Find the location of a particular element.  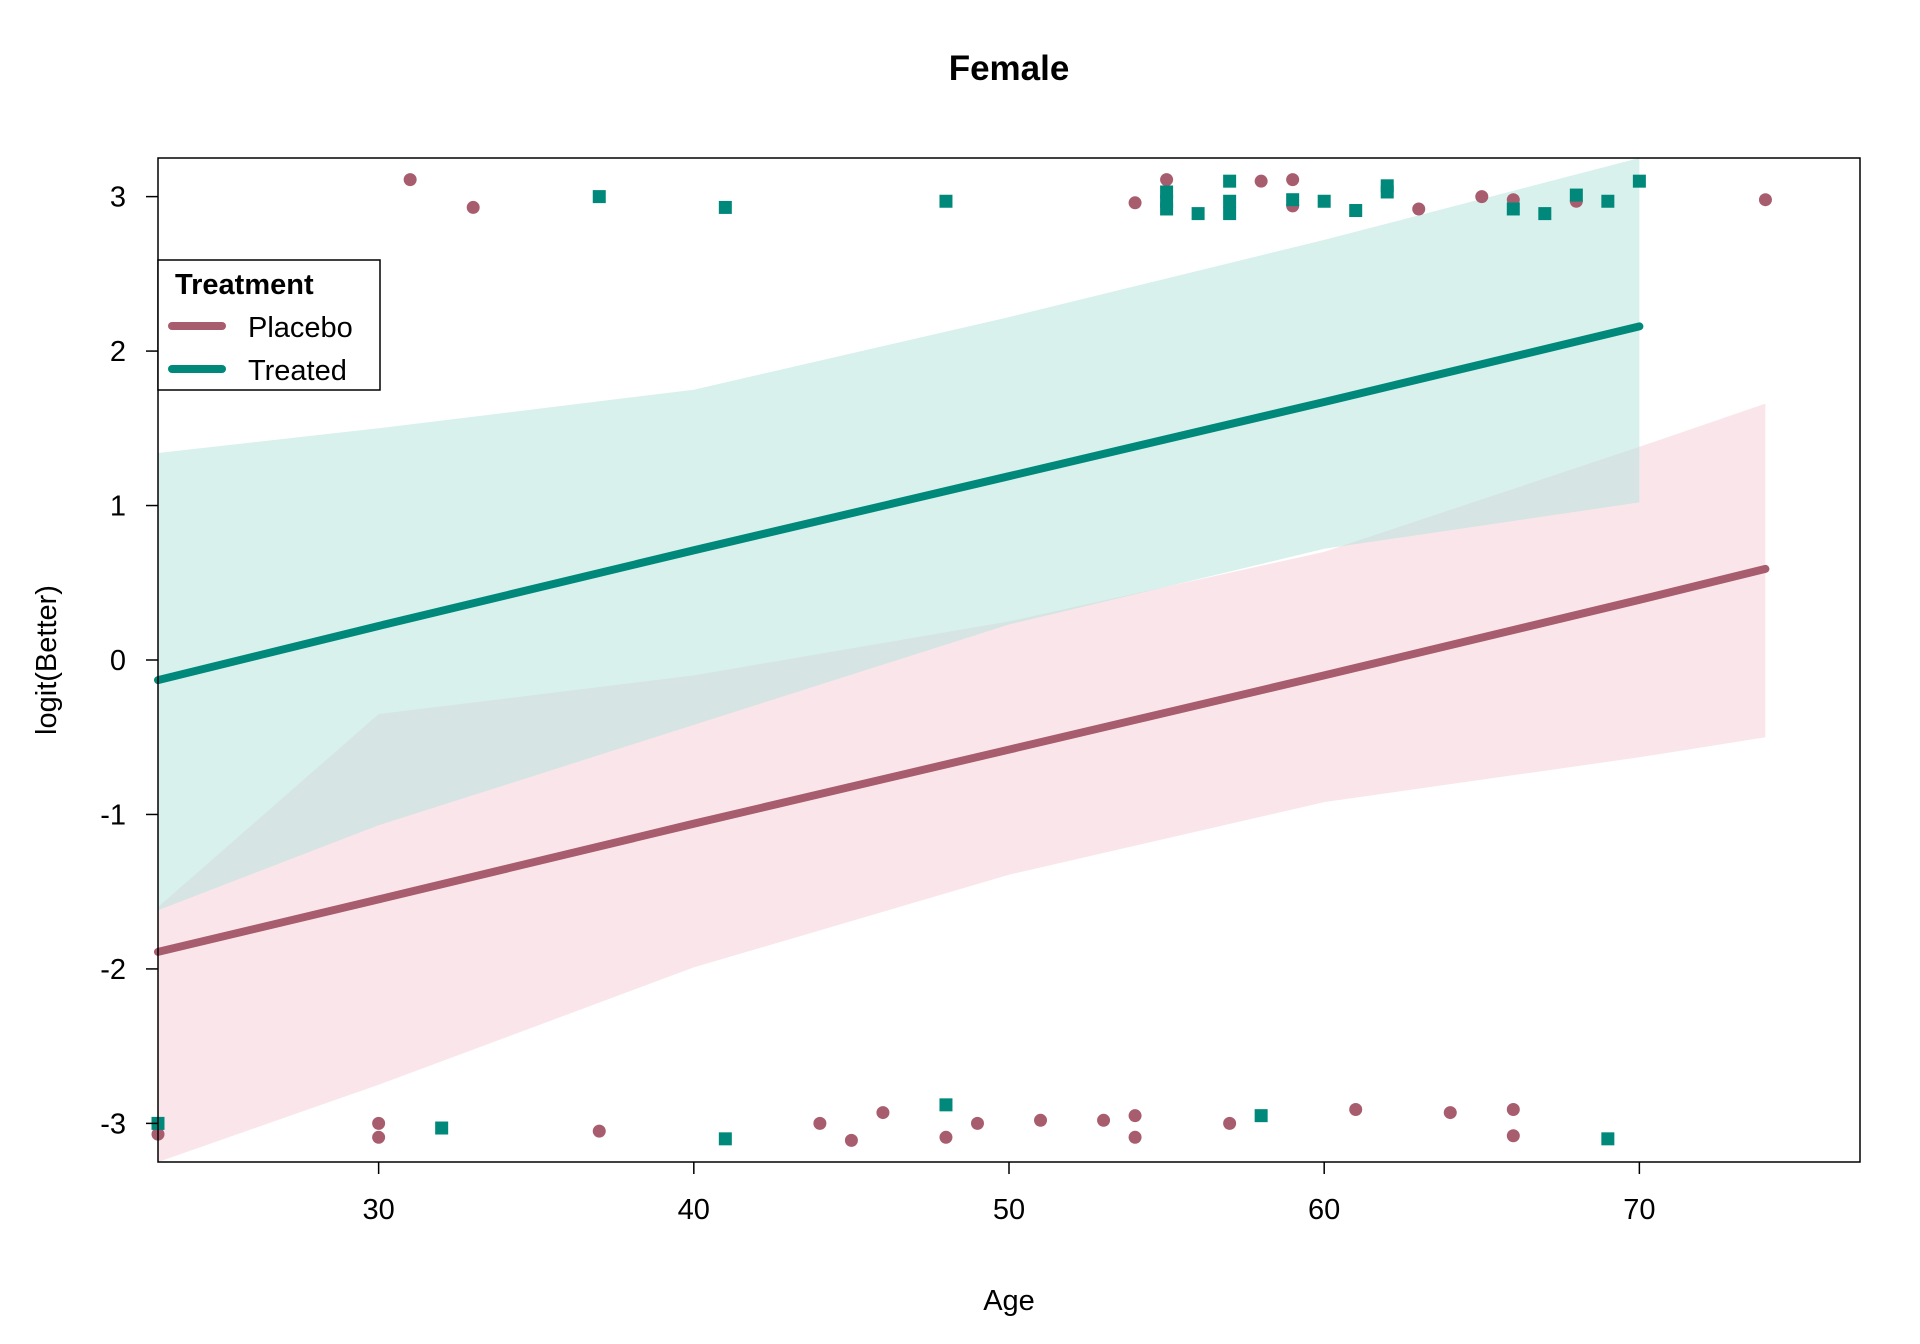

legend: Treatment Placebo Treated is located at coordinates (269, 325).